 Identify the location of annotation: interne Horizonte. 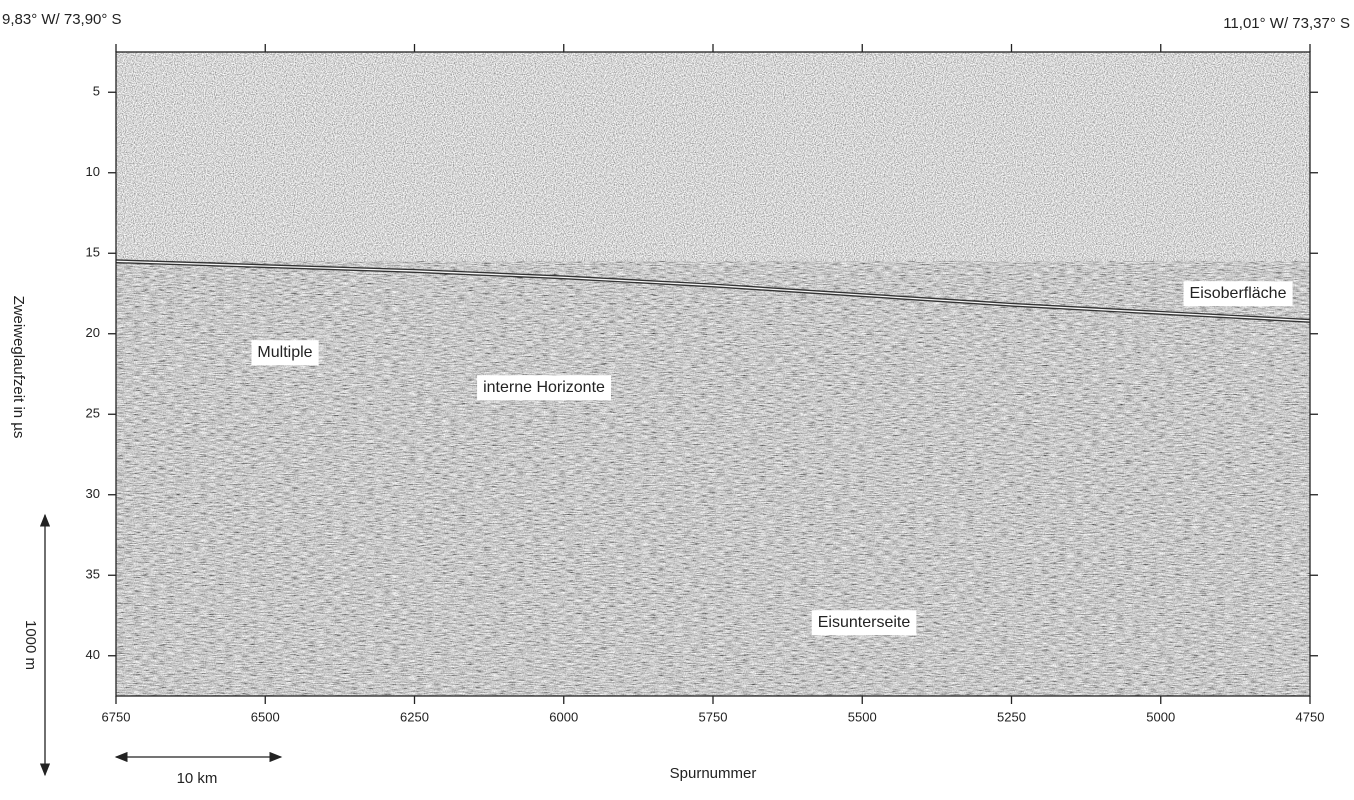
(544, 387).